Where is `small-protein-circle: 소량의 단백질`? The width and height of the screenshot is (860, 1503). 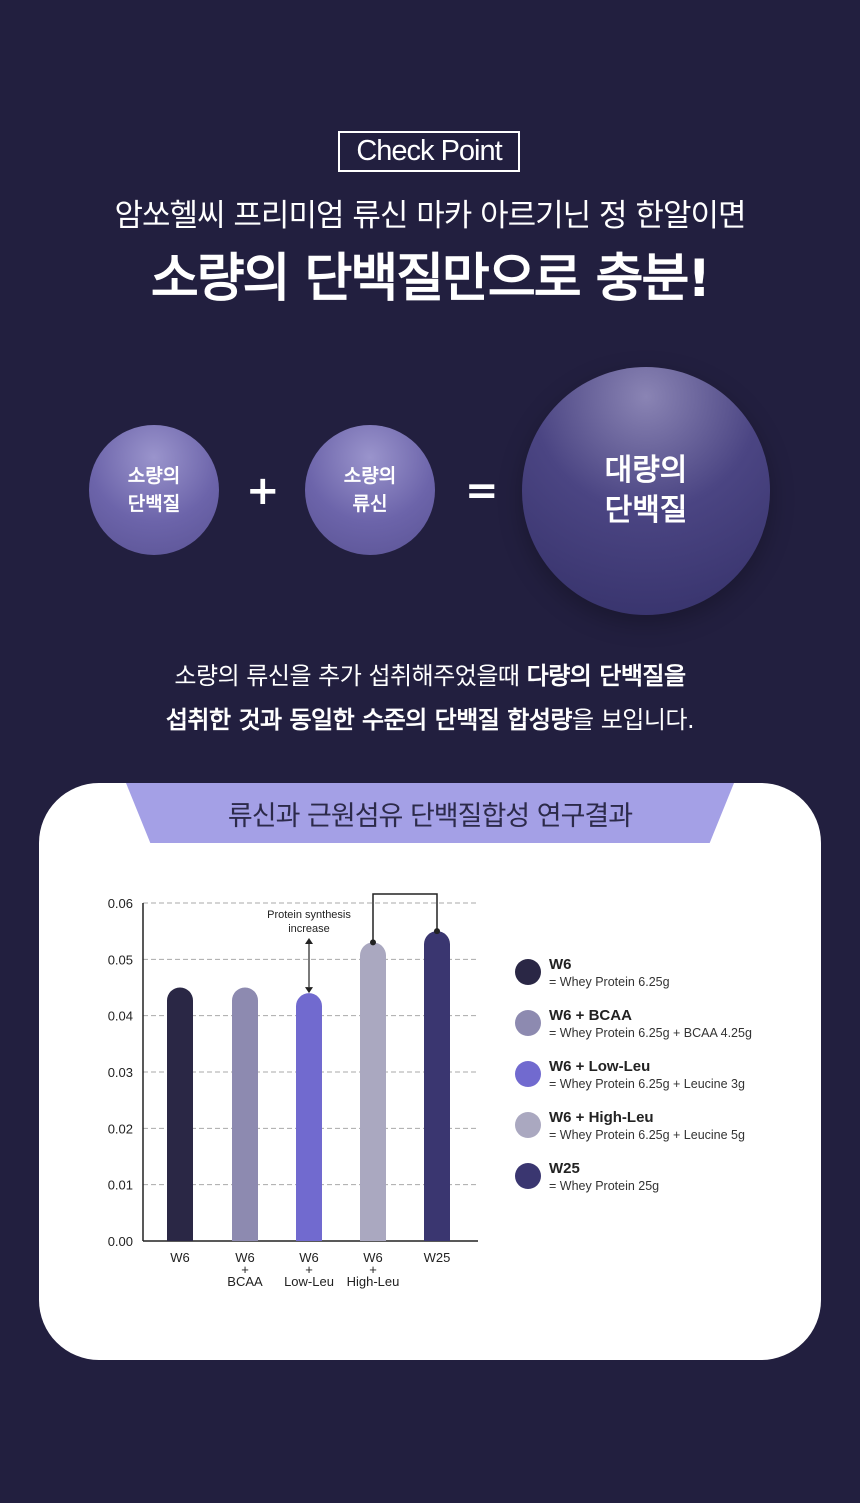 small-protein-circle: 소량의 단백질 is located at coordinates (154, 490).